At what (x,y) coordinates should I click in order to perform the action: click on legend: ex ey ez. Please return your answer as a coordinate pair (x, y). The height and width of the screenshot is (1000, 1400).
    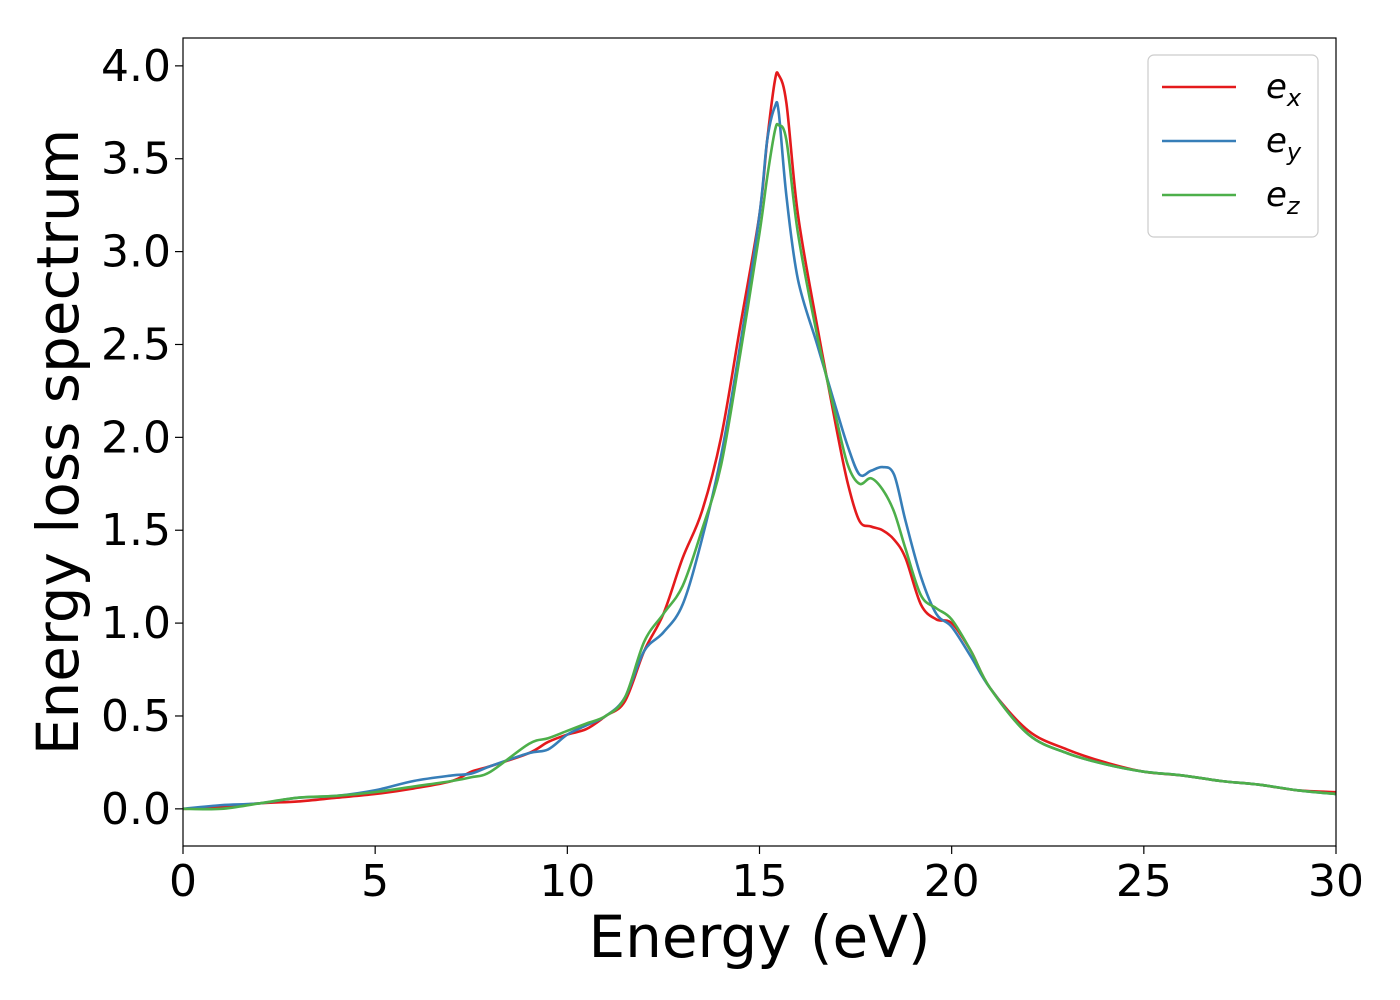
    Looking at the image, I should click on (1233, 146).